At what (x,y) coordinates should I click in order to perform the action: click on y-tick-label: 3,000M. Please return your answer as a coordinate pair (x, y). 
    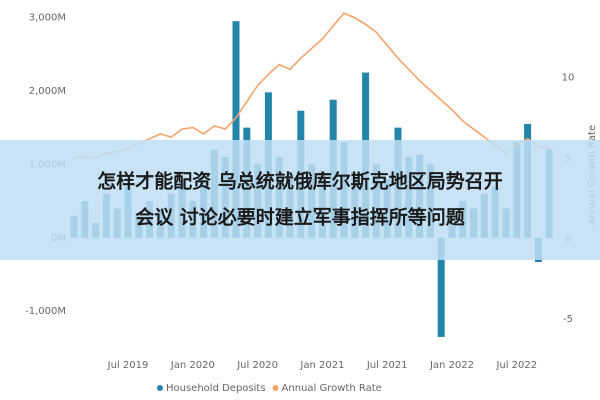
    Looking at the image, I should click on (47, 17).